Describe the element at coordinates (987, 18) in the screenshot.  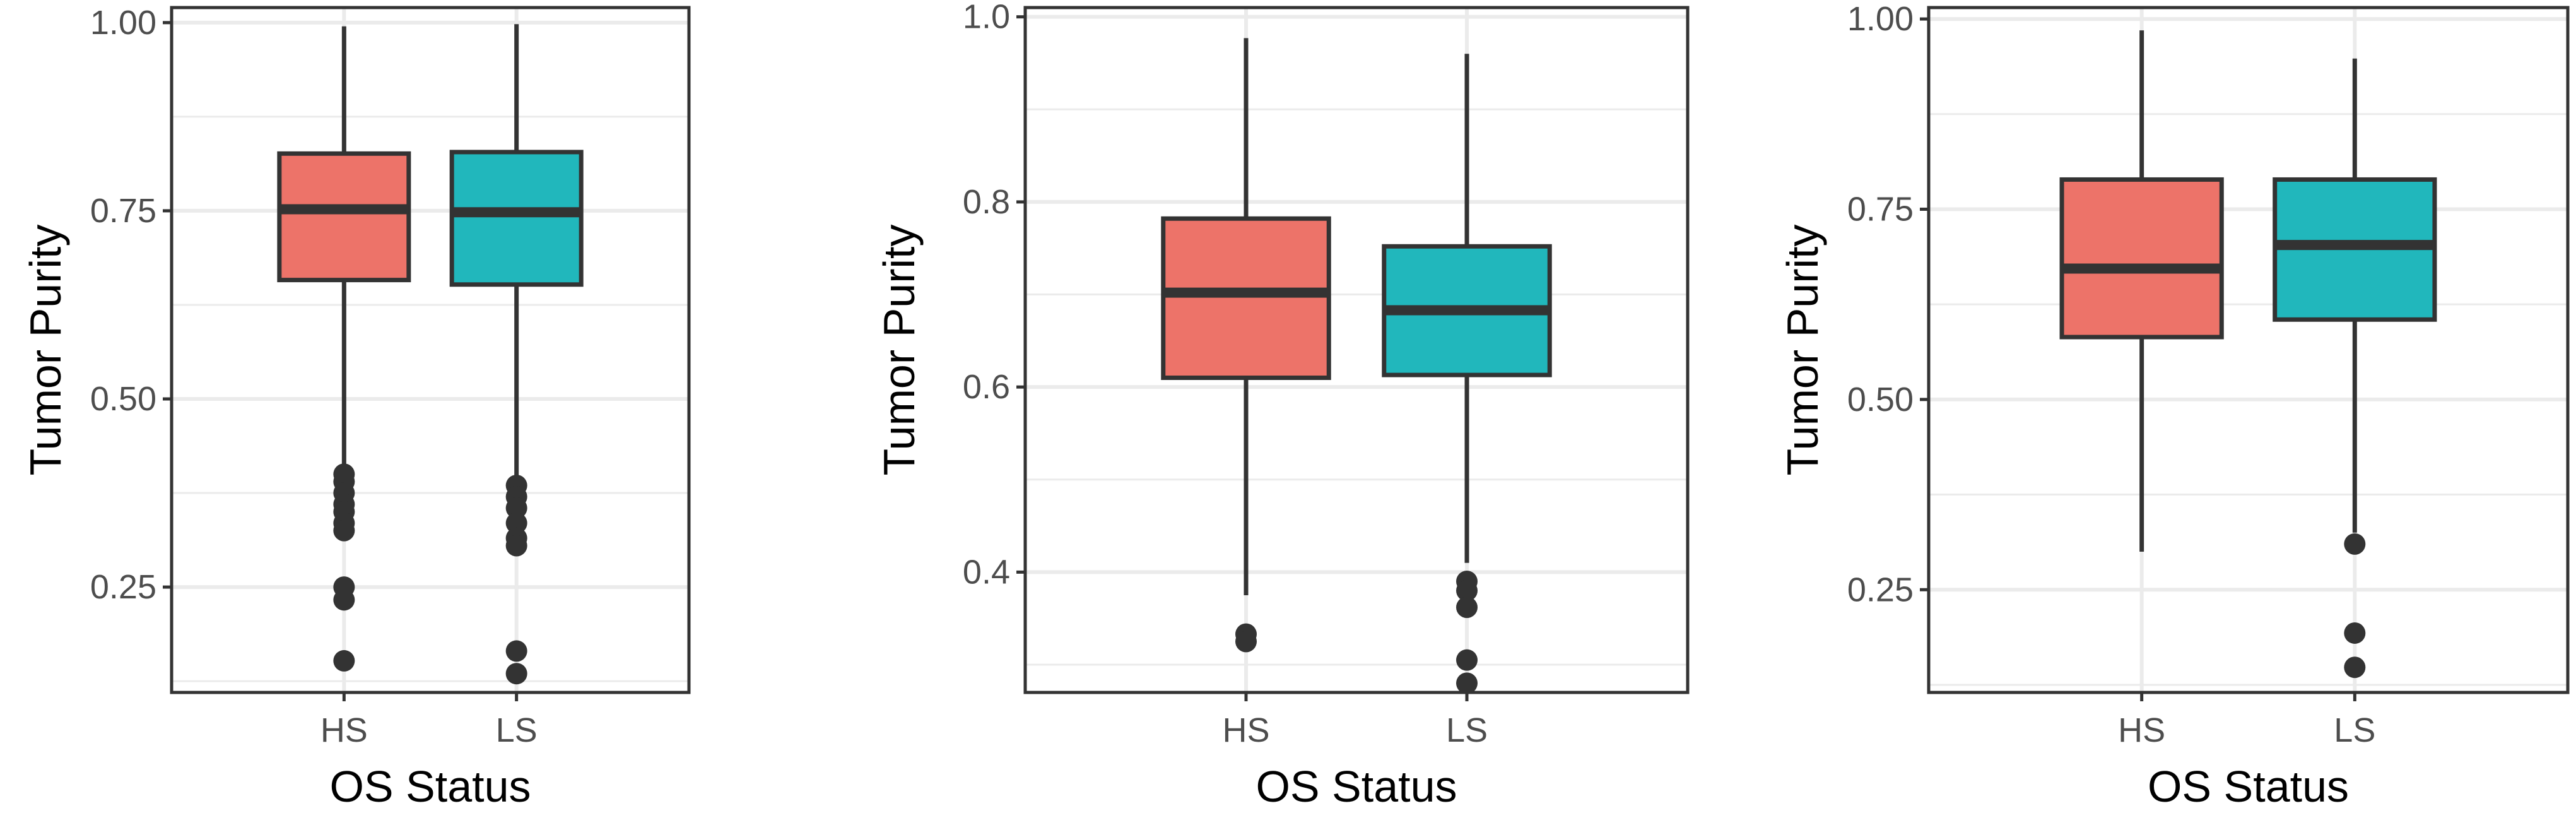
I see `y-tick-label: 1.0` at that location.